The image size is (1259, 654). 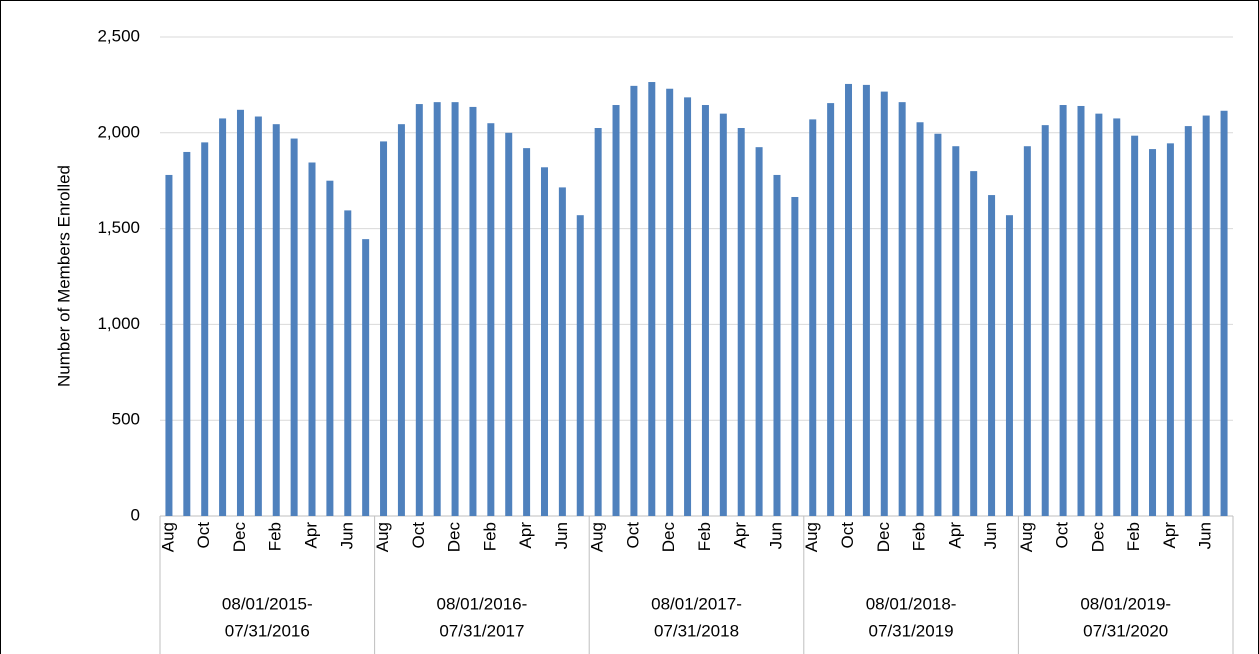 I want to click on y-tick-label: 1,500, so click(x=118, y=227).